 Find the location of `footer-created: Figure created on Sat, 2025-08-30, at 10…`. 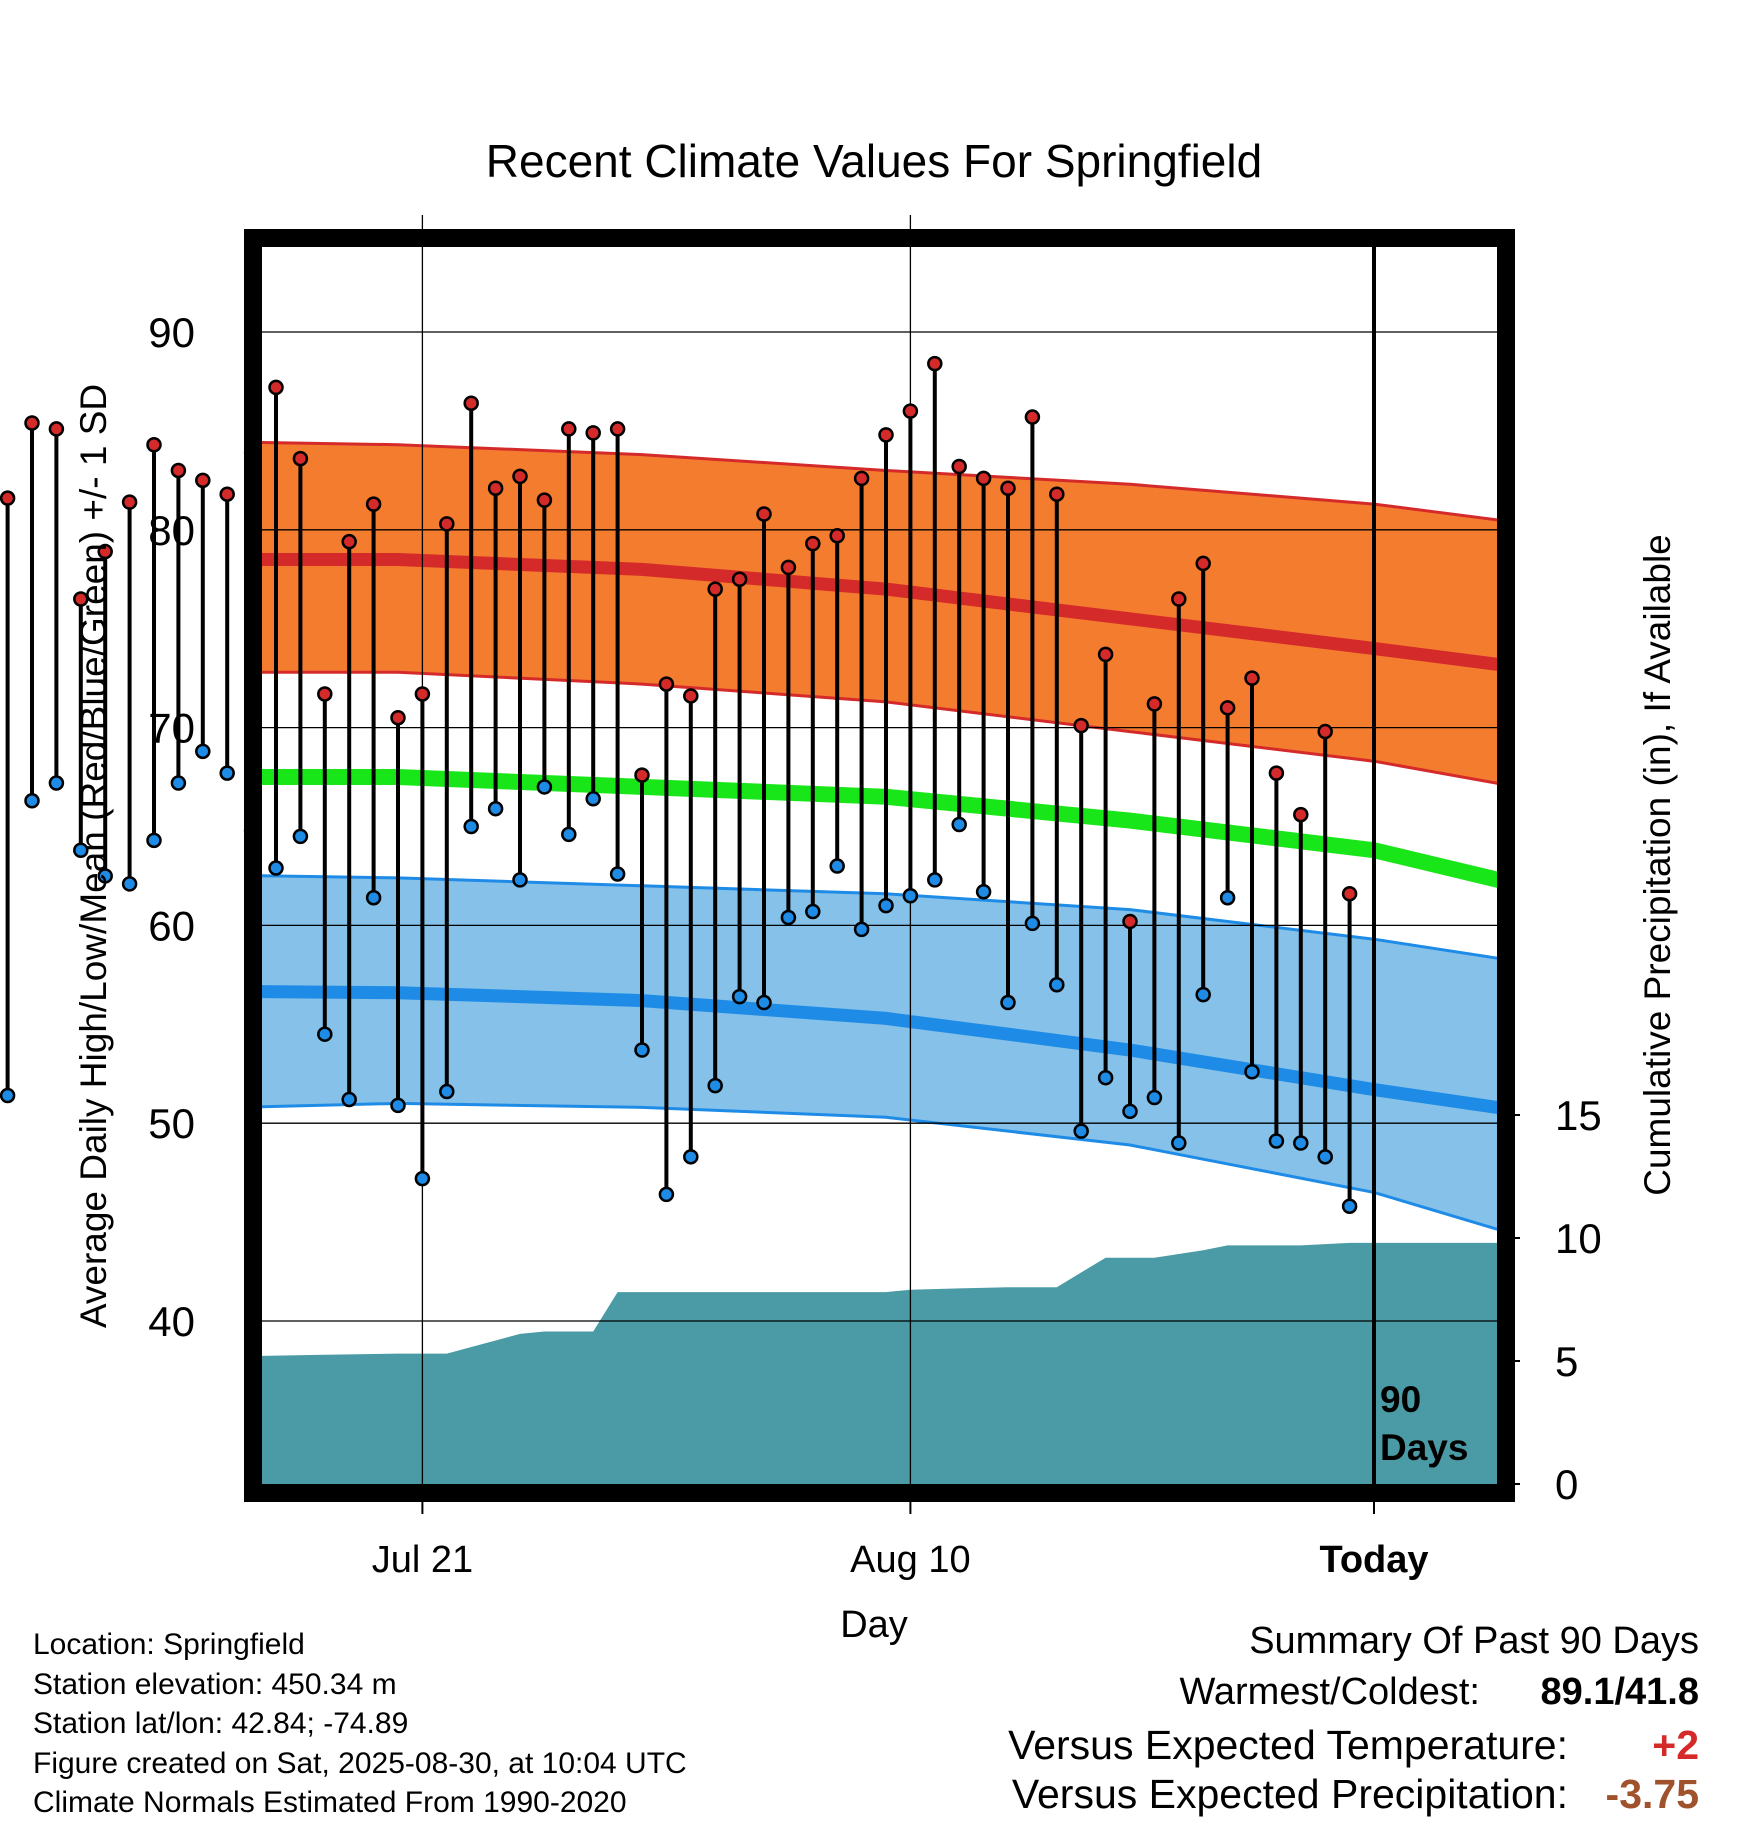

footer-created: Figure created on Sat, 2025-08-30, at 10… is located at coordinates (360, 1763).